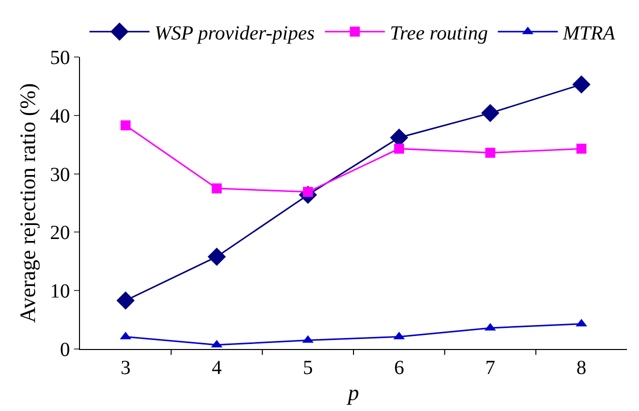  I want to click on x-axis-title: p, so click(352, 392).